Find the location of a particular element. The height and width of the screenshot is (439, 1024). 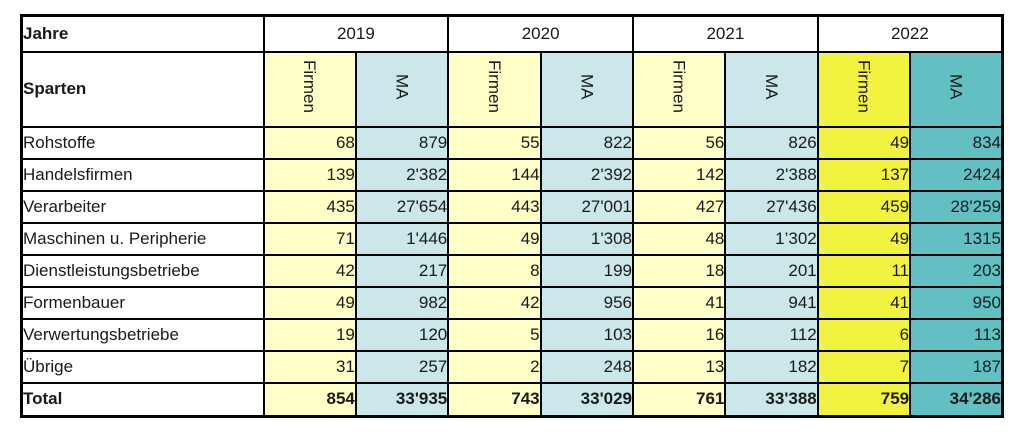

table-row: Rohstoffe 68 879 55 822 56 826 49 834 is located at coordinates (512, 142).